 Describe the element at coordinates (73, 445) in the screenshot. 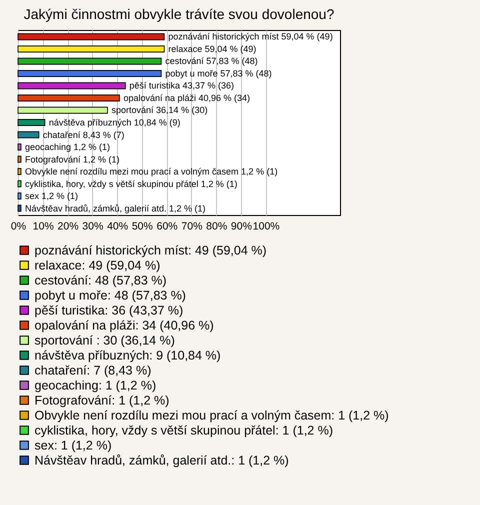

I see `legend-label: sex: 1 (1,2 %)` at that location.